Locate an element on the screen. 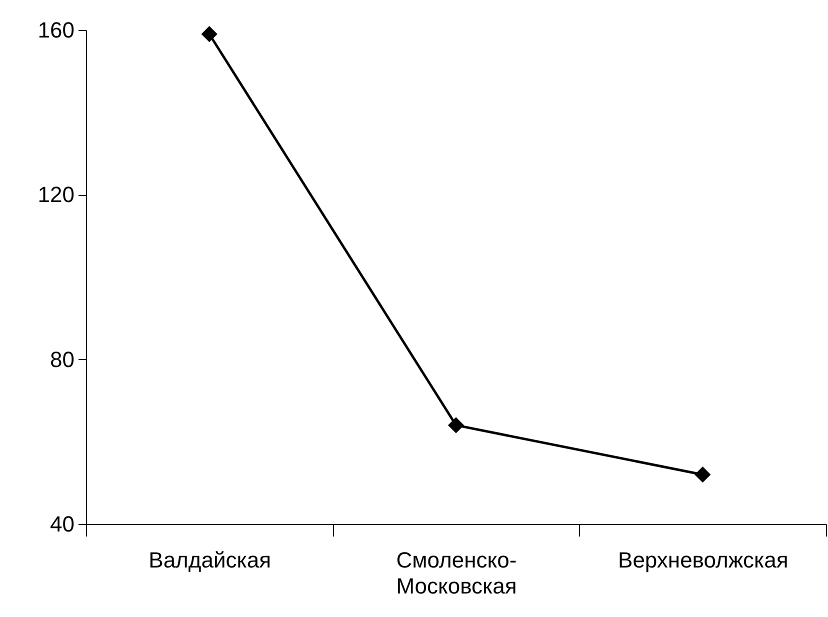  y-tick-label: 160 is located at coordinates (56, 30).